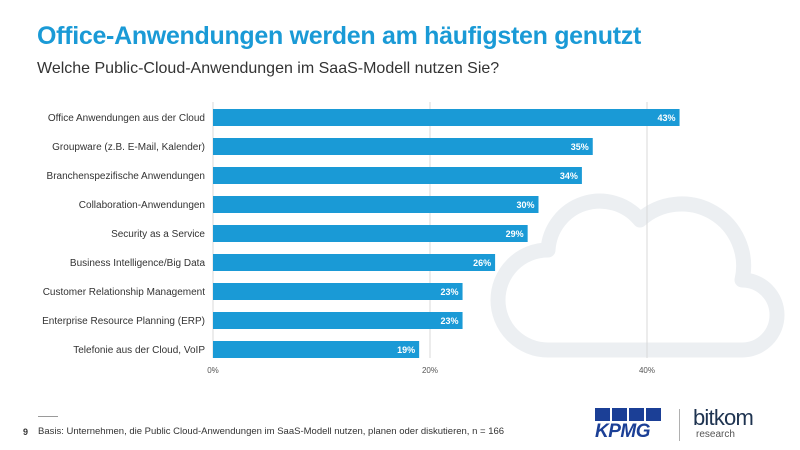  I want to click on data-label: 43%, so click(667, 118).